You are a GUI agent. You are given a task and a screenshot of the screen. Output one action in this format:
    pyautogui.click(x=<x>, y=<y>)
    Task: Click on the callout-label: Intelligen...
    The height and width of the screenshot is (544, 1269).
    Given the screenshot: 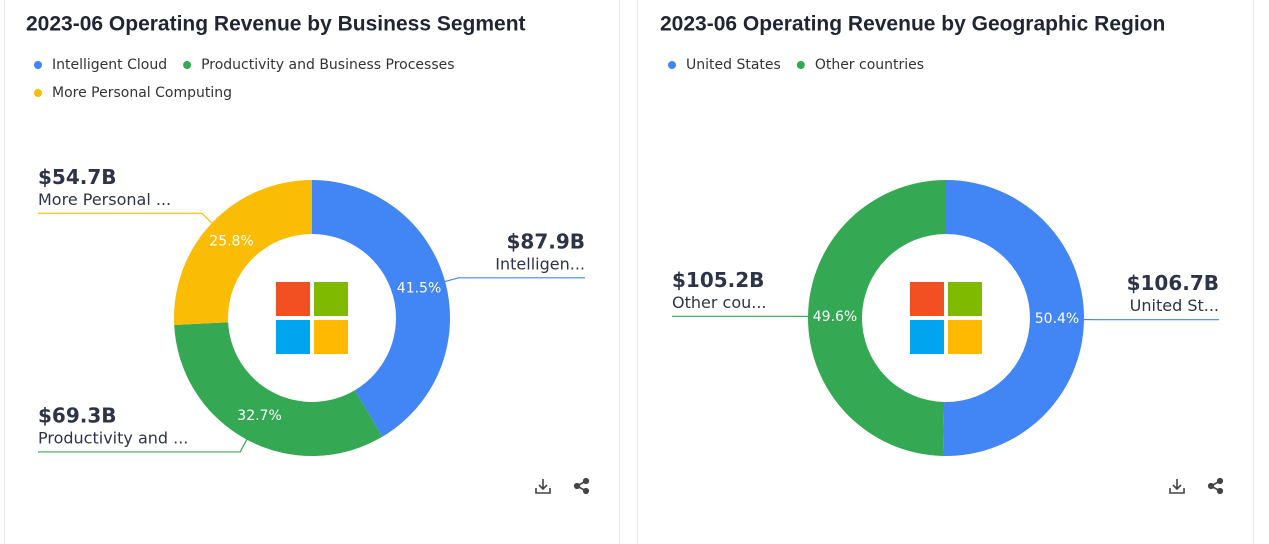 What is the action you would take?
    pyautogui.click(x=540, y=263)
    